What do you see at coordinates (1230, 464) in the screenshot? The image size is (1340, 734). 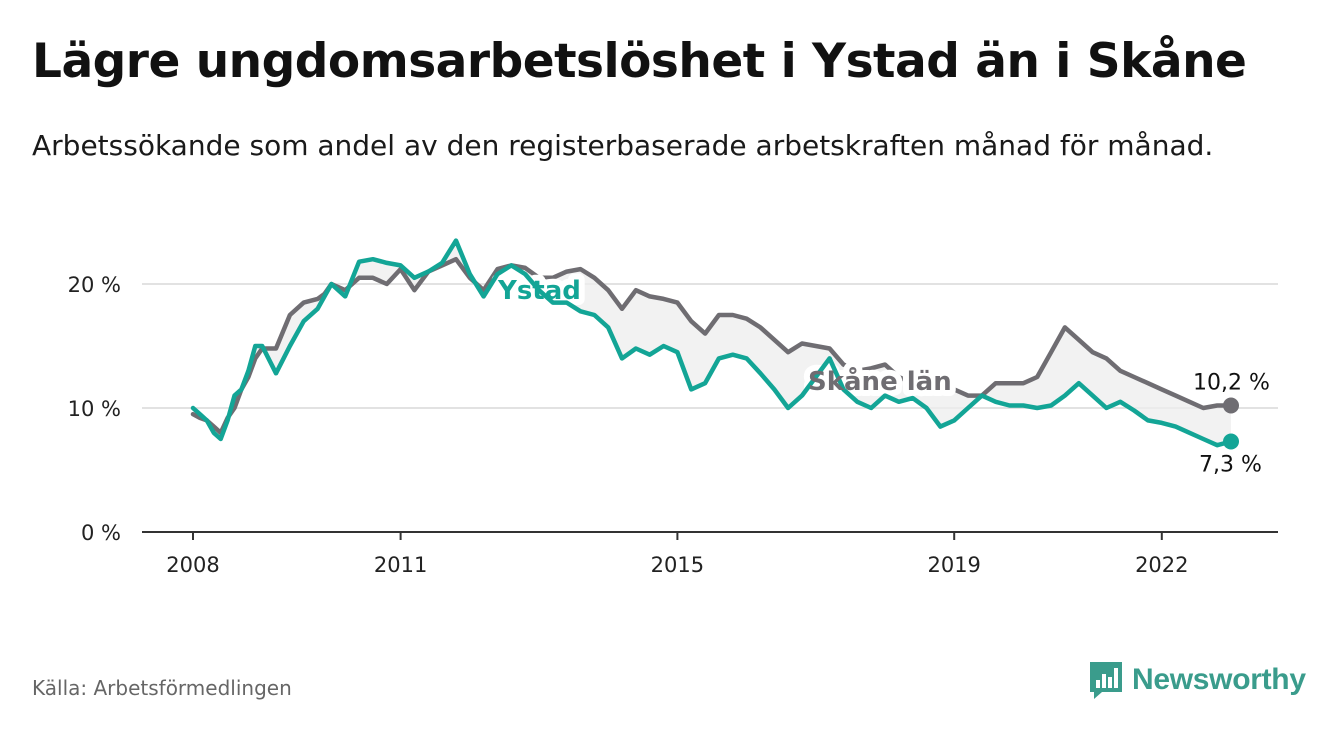 I see `end-value-label-ystad: 7,3 %` at bounding box center [1230, 464].